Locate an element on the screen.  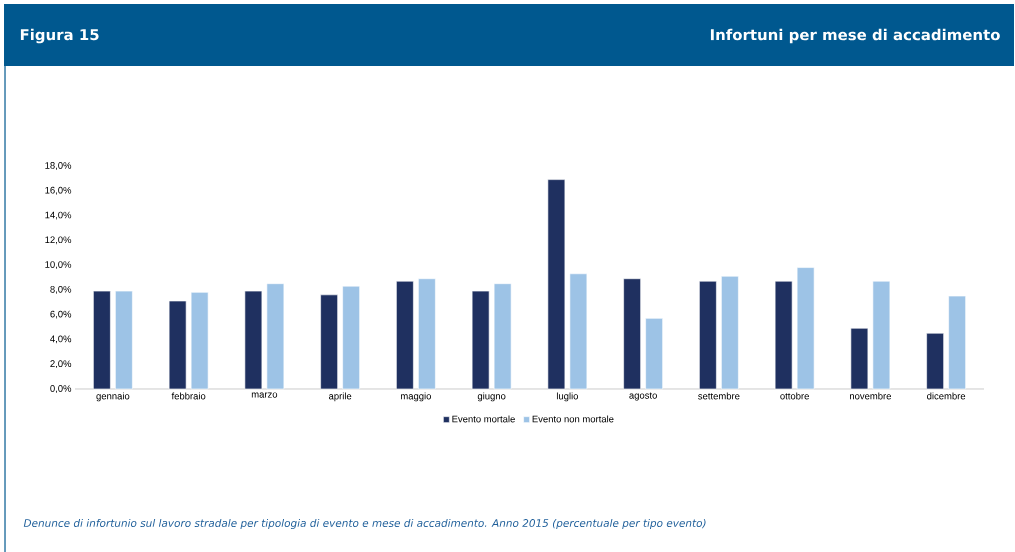
x-tick-label: novembre is located at coordinates (870, 396).